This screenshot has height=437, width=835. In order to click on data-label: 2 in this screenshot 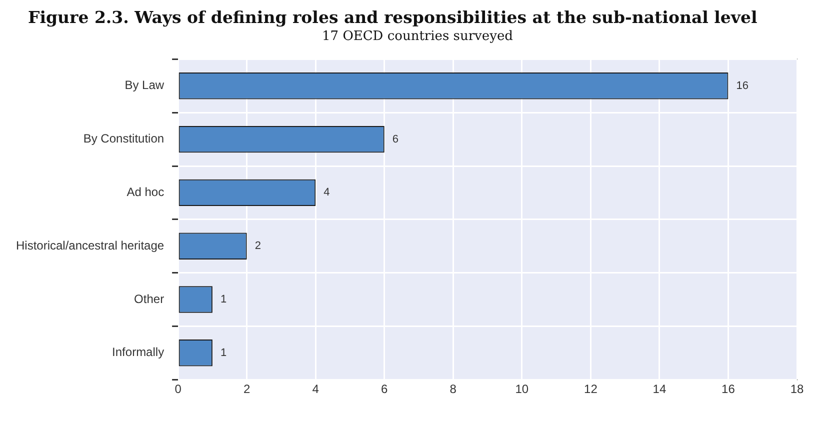, I will do `click(257, 246)`.